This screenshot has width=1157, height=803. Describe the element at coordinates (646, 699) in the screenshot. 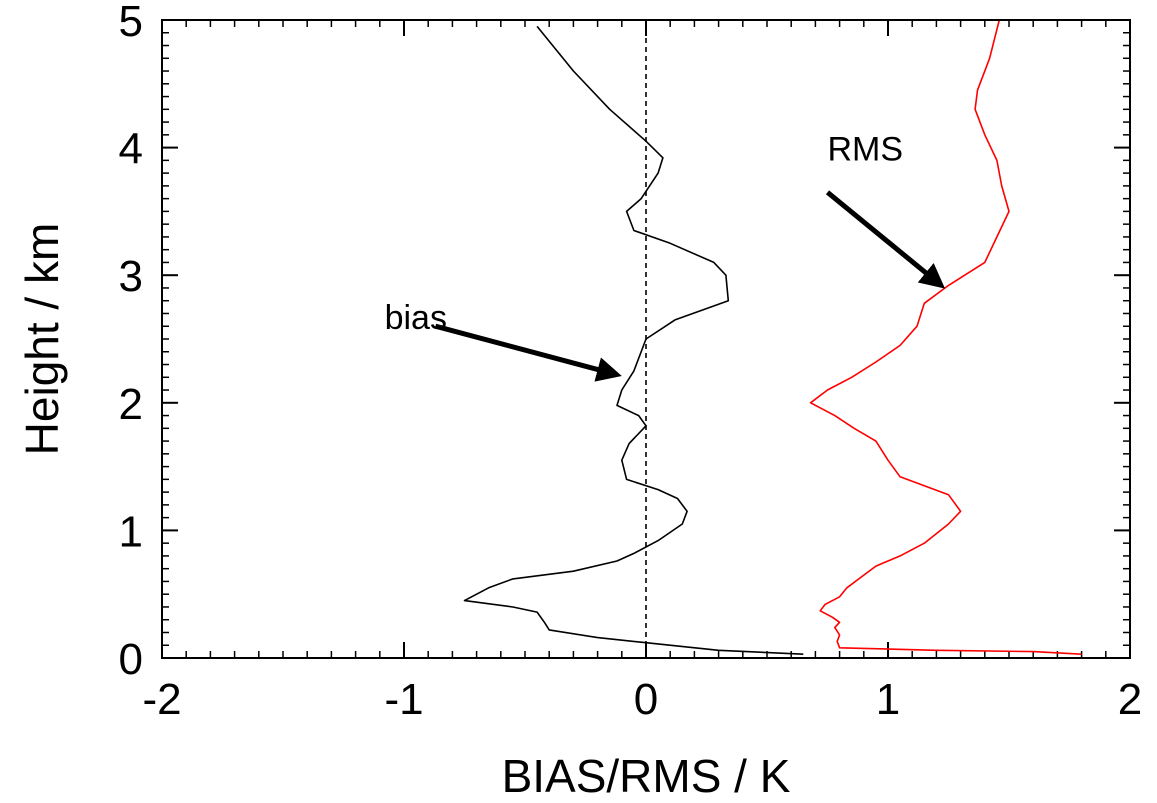

I see `x-tick-label: 0` at that location.